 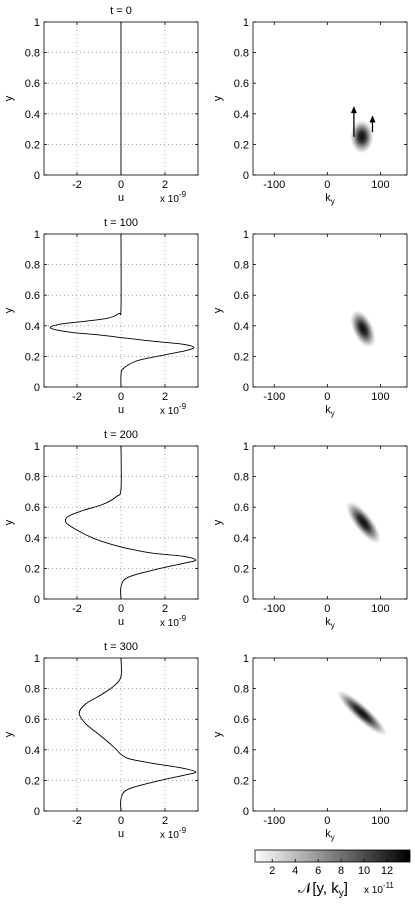 What do you see at coordinates (380, 397) in the screenshot?
I see `x-tick-label: 100` at bounding box center [380, 397].